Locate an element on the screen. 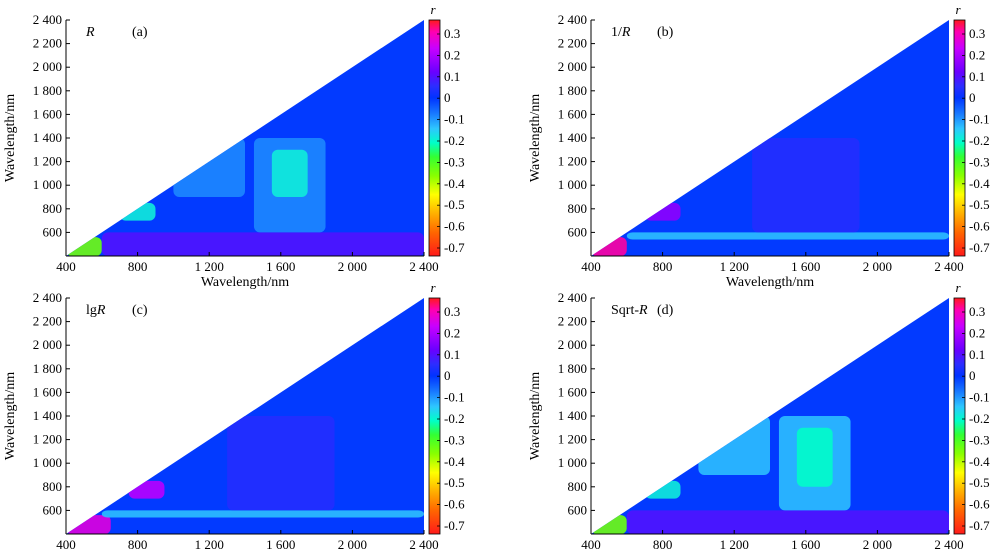 This screenshot has width=1000, height=549. colorbar-tick-label: -0.3 is located at coordinates (454, 161).